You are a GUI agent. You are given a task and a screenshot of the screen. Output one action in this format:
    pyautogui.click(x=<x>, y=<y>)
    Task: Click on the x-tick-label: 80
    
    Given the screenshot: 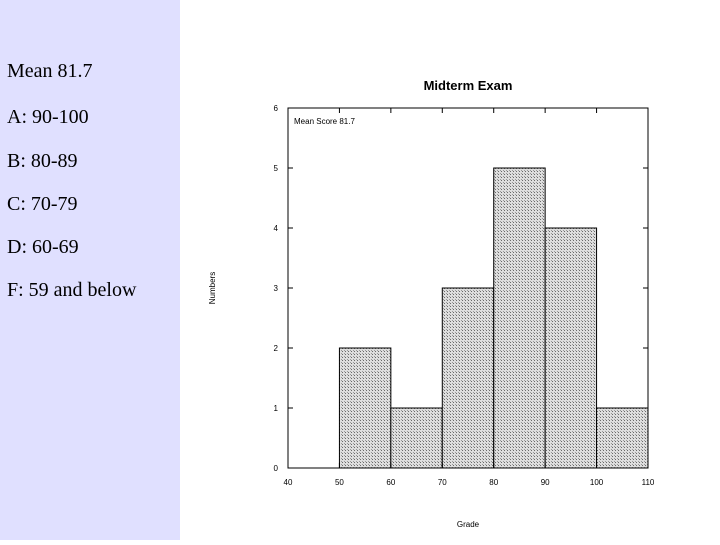 What is the action you would take?
    pyautogui.click(x=493, y=482)
    